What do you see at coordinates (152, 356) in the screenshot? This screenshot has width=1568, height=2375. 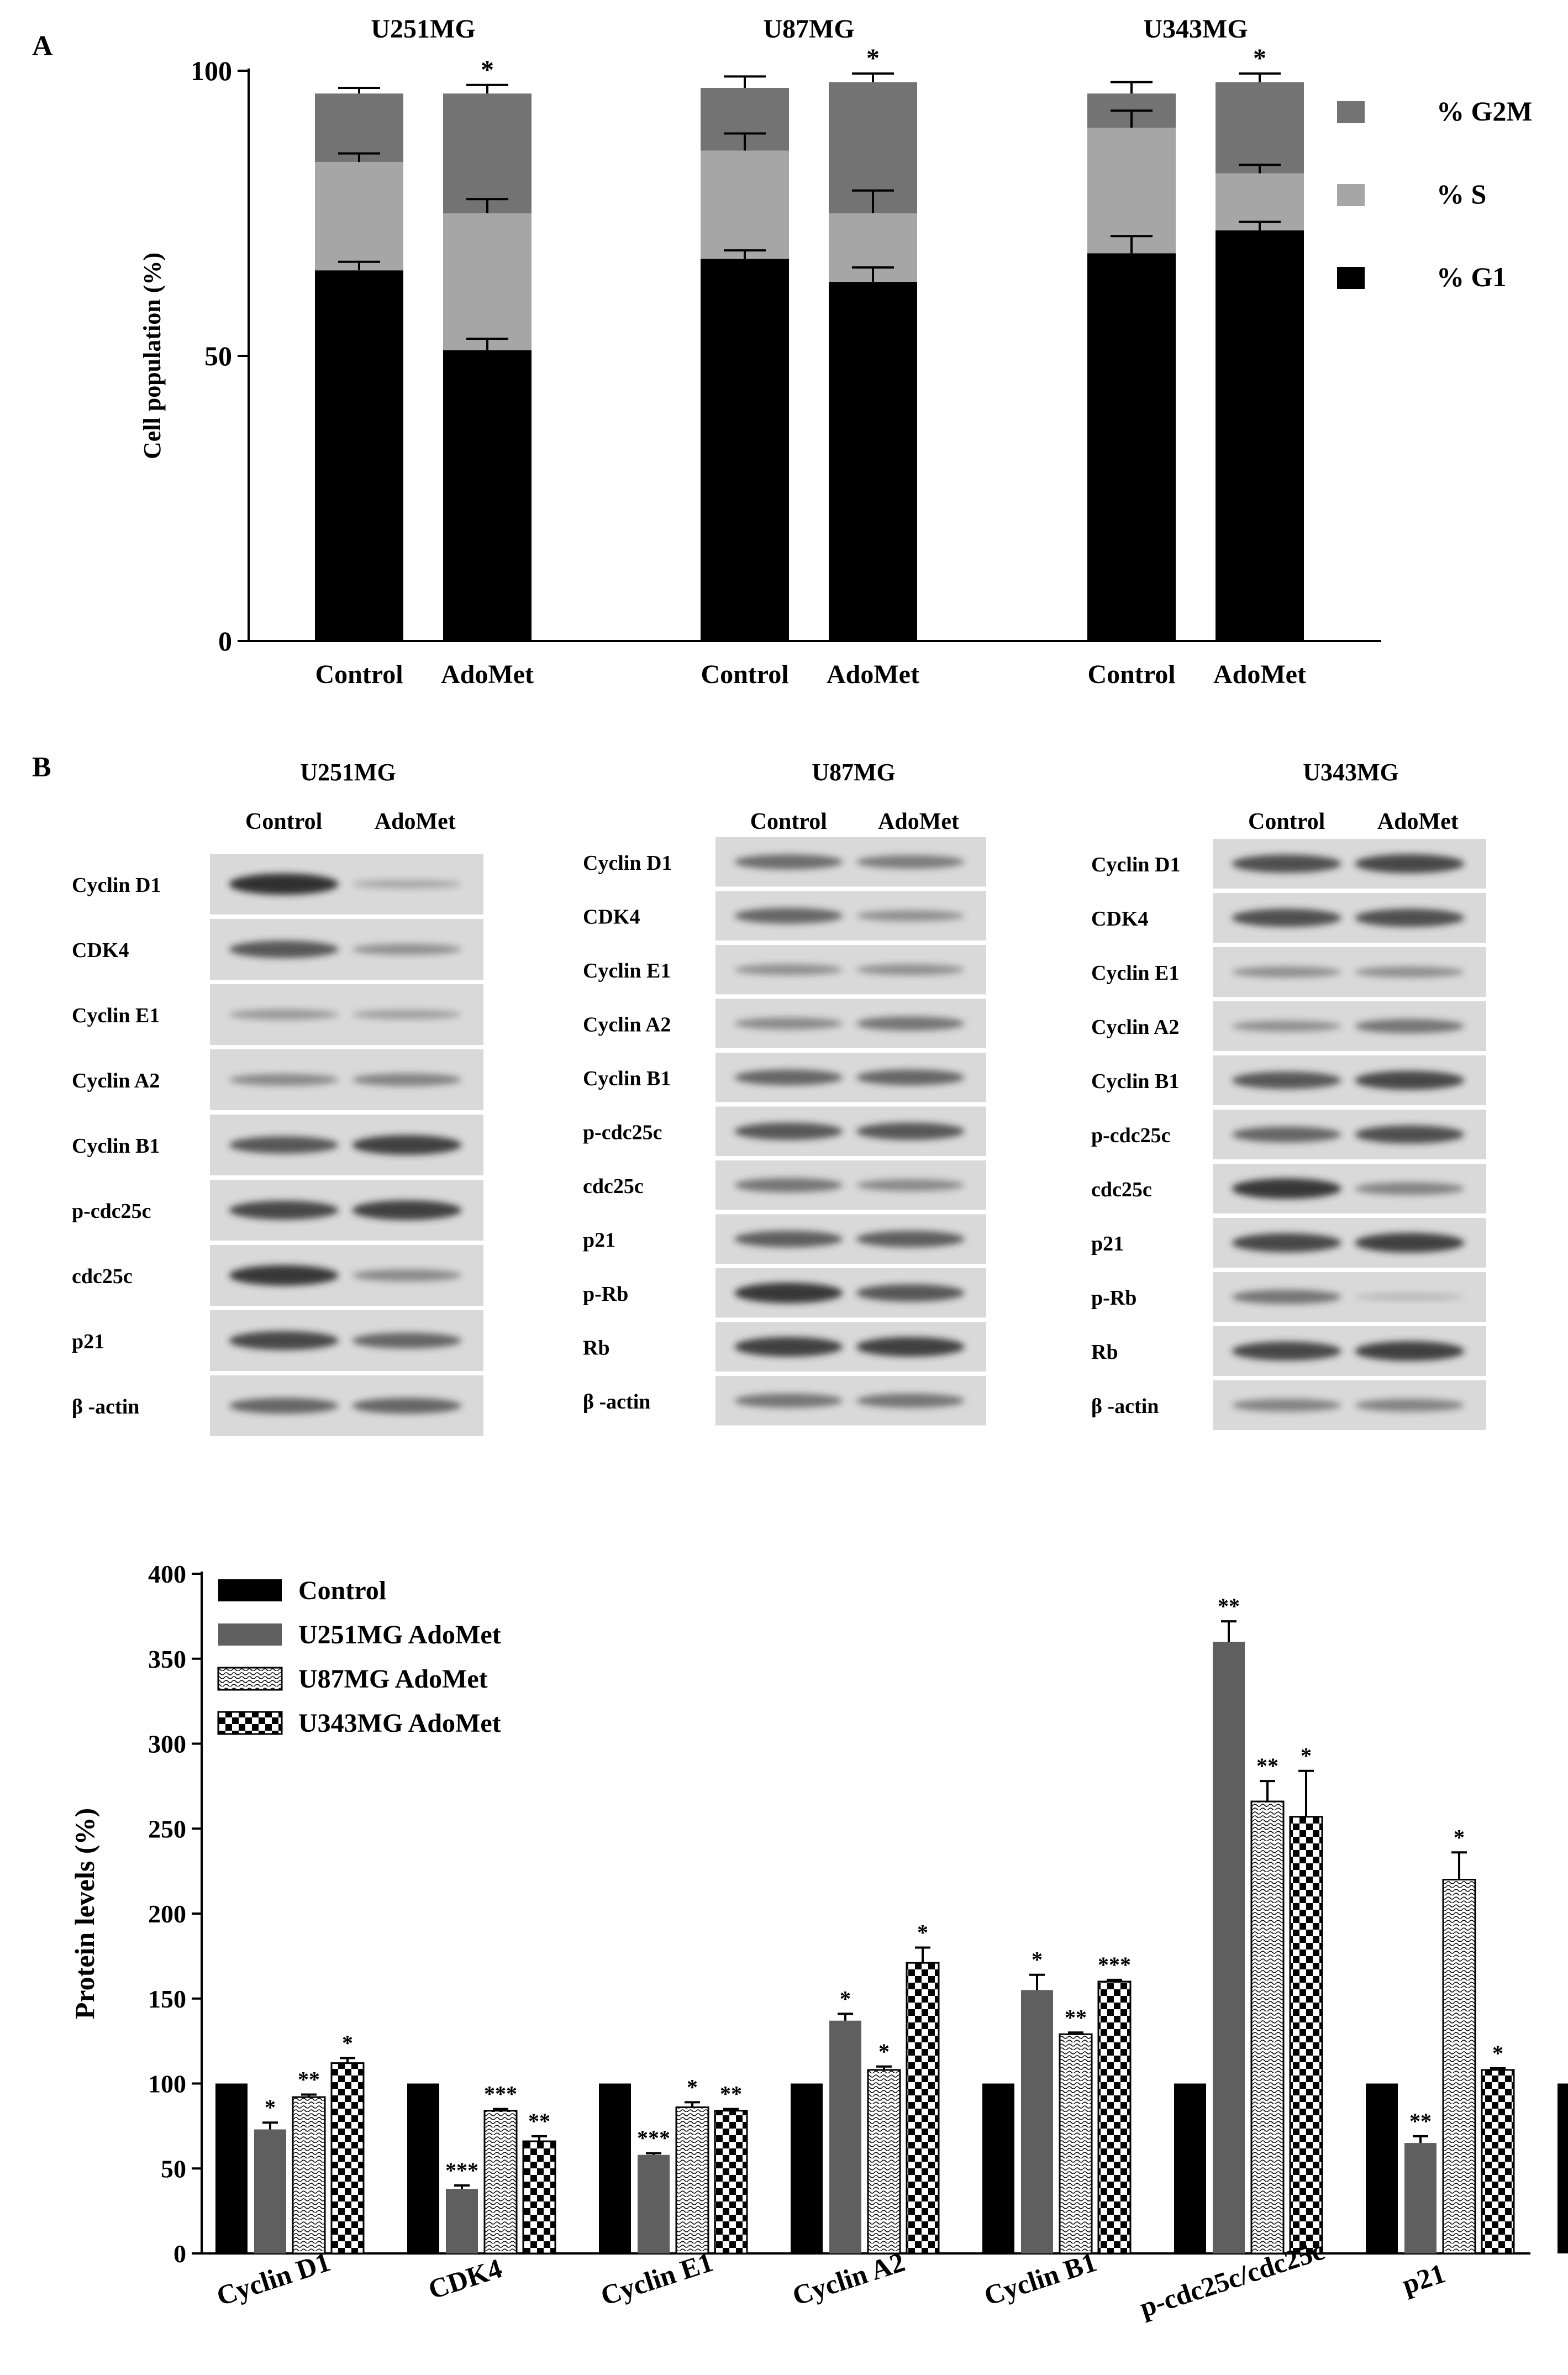 I see `a-y-label: Cell population (%)` at bounding box center [152, 356].